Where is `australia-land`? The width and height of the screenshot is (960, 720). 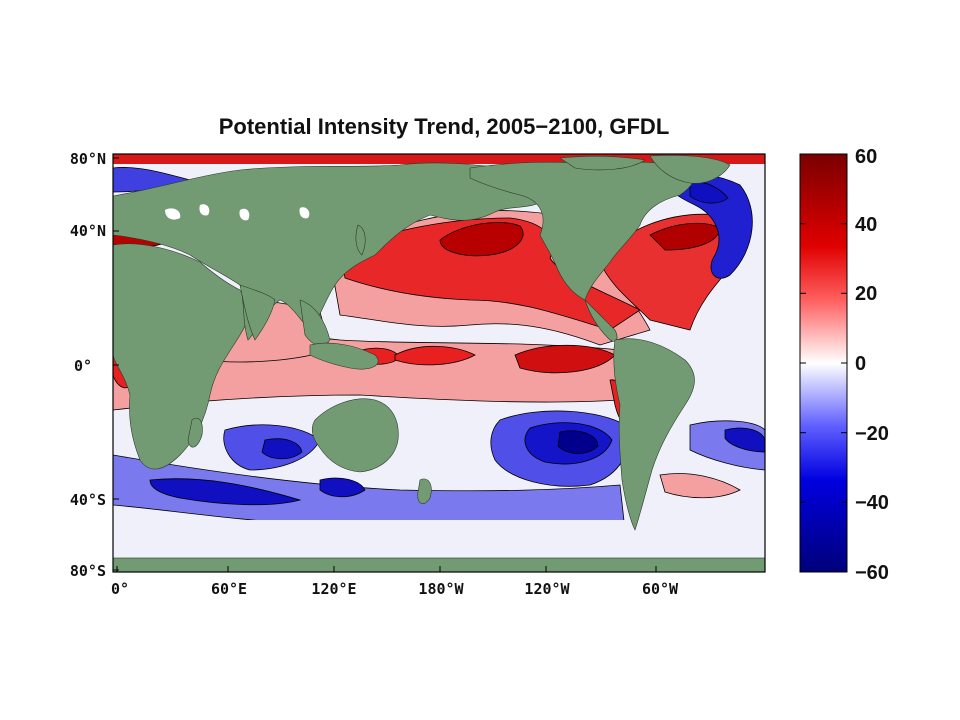
australia-land is located at coordinates (355, 435).